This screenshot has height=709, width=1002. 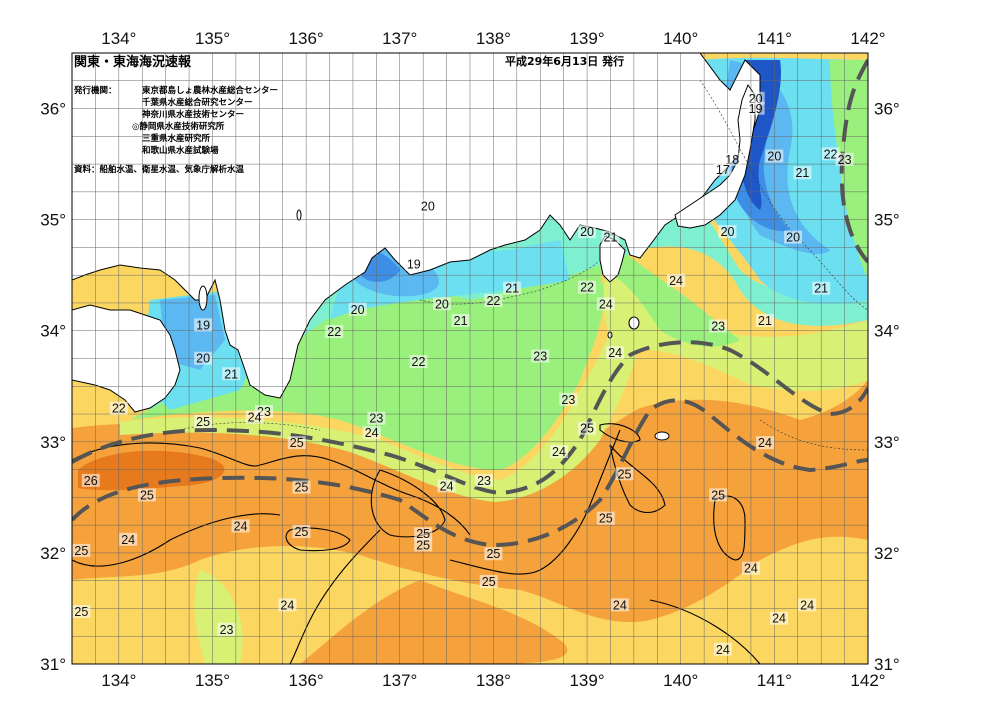 I want to click on longitude-ticks-top: 134° 135° 136° 137° 138° 139° 140° 141° 142°, so click(x=493, y=38).